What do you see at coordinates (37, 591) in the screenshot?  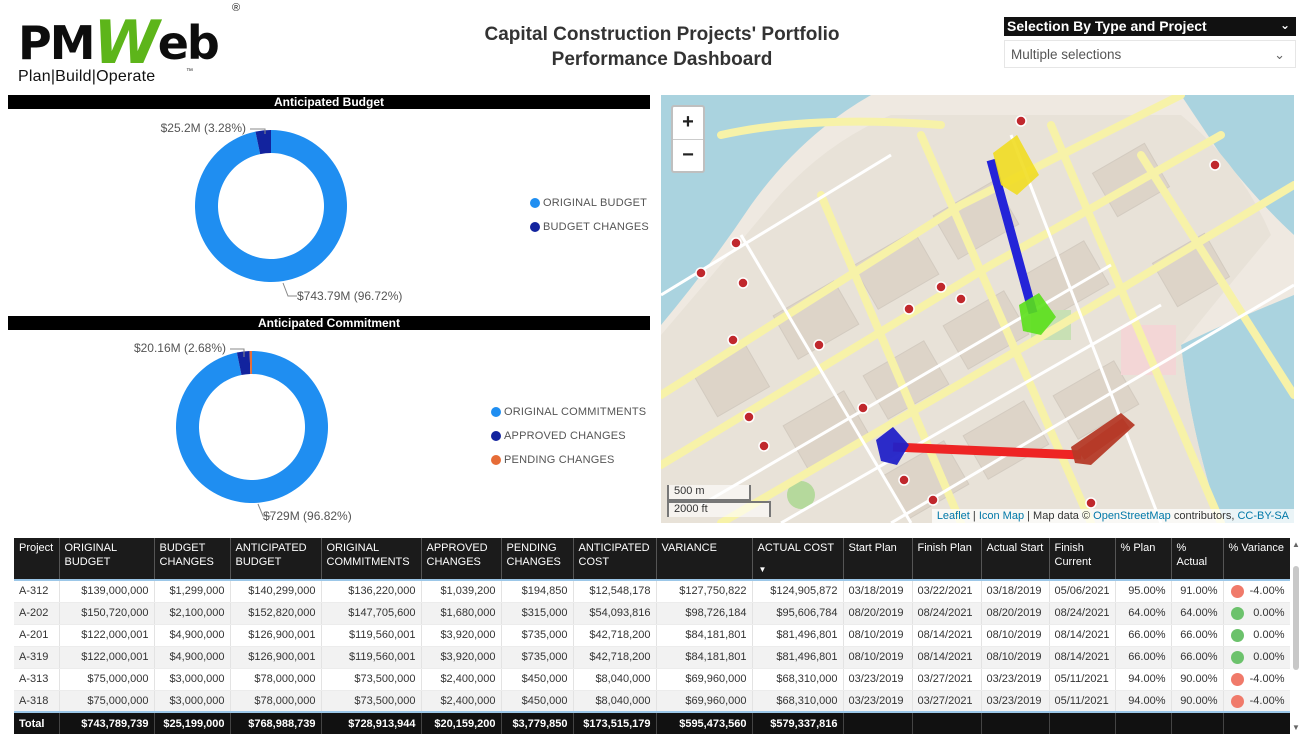 I see `table-cell: A-312` at bounding box center [37, 591].